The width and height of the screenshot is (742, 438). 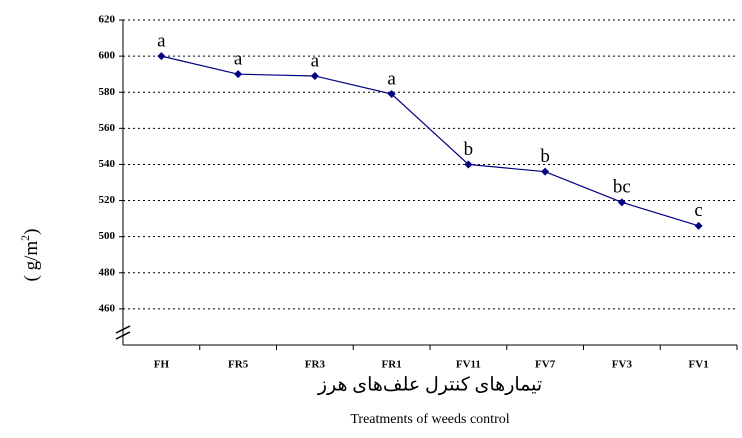 I want to click on y-tick-label: 540, so click(x=107, y=164).